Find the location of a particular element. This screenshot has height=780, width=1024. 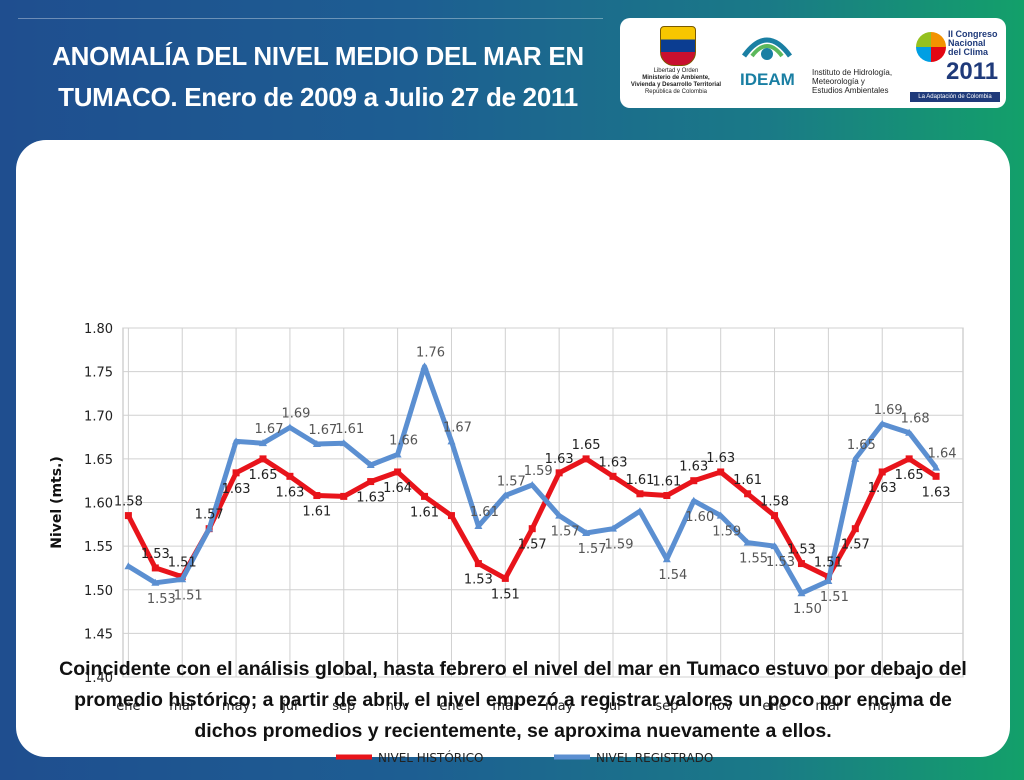

data-label-registrado: 1.76 is located at coordinates (430, 352).